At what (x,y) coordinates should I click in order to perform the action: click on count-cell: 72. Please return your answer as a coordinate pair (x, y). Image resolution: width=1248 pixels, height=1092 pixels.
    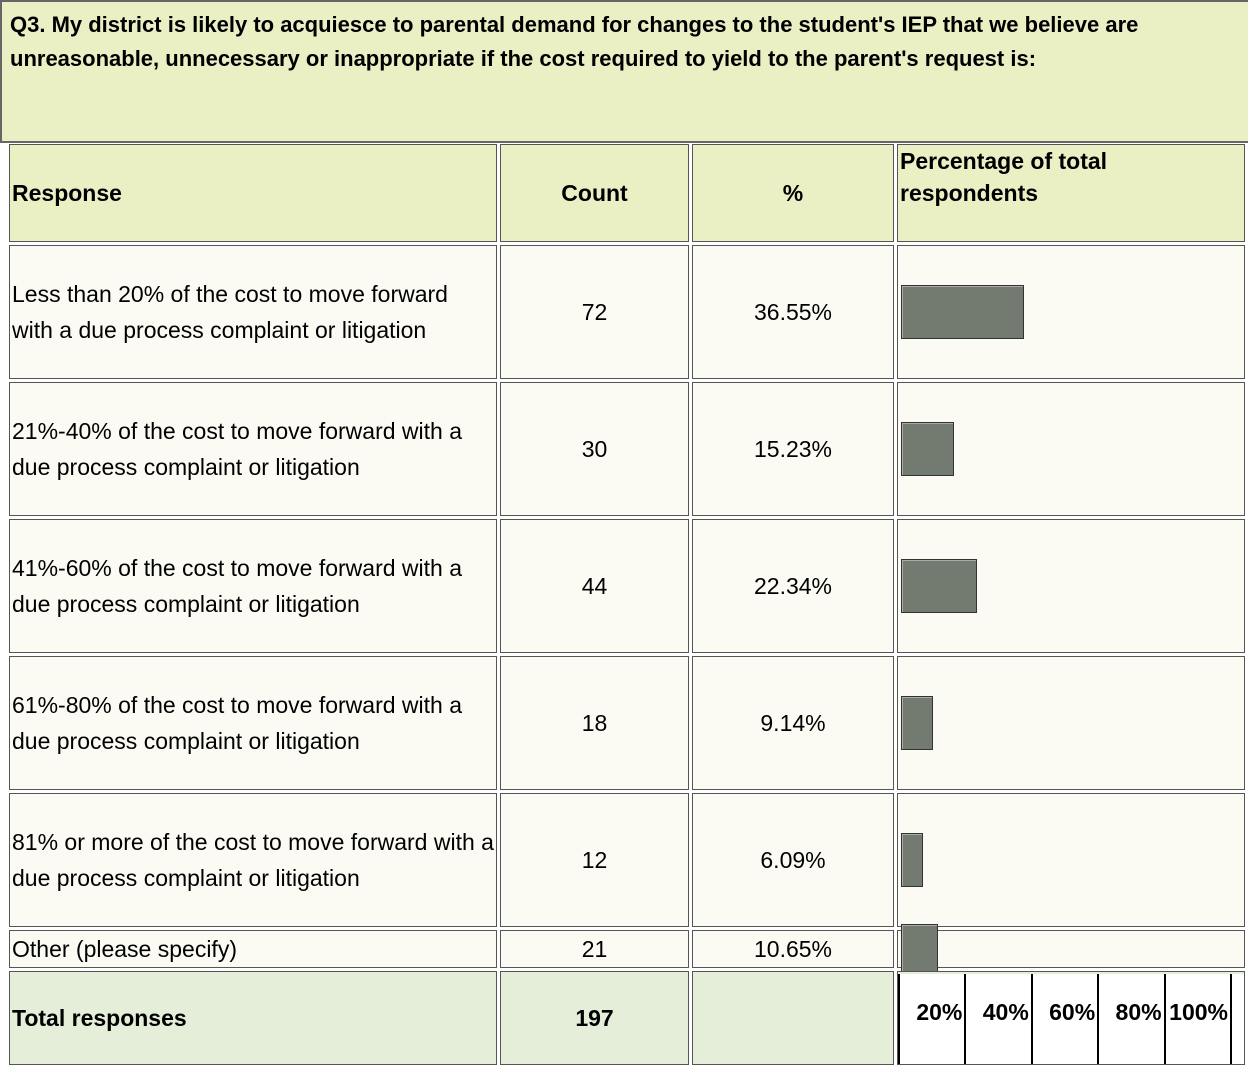
    Looking at the image, I should click on (594, 312).